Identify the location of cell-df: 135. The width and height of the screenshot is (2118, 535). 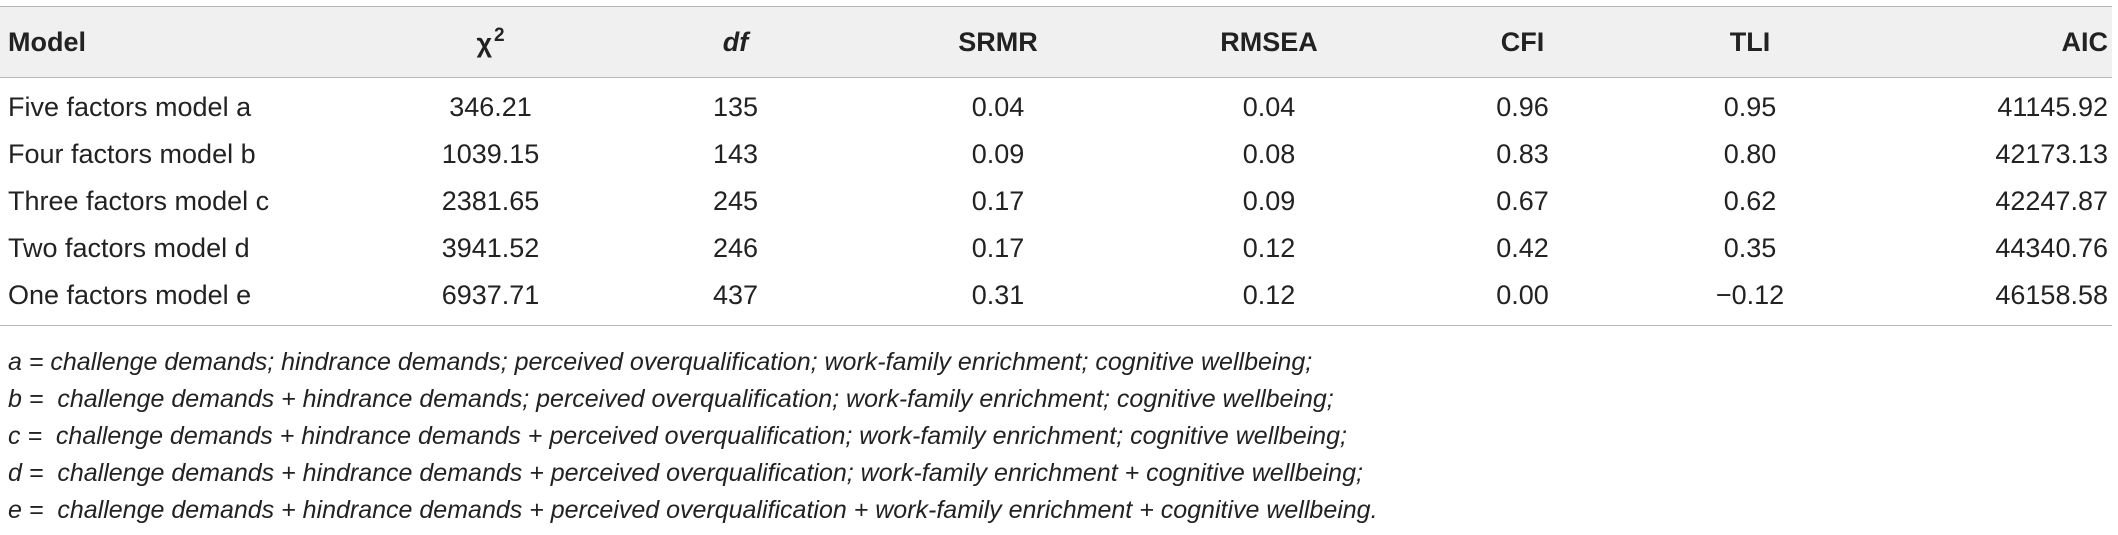
(735, 107).